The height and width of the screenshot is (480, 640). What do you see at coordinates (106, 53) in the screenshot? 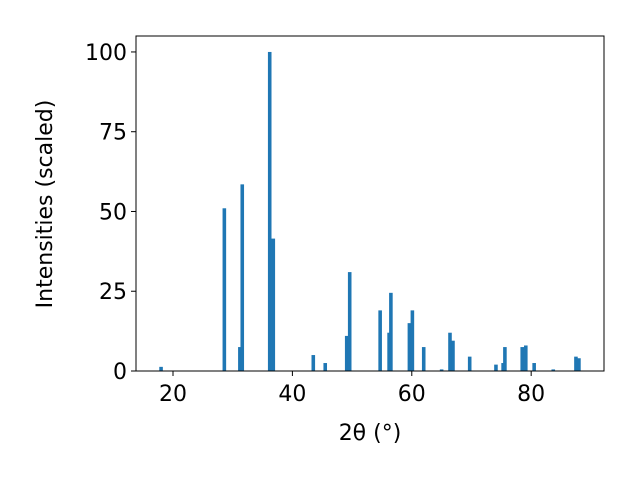
I see `y-tick-label: 100` at bounding box center [106, 53].